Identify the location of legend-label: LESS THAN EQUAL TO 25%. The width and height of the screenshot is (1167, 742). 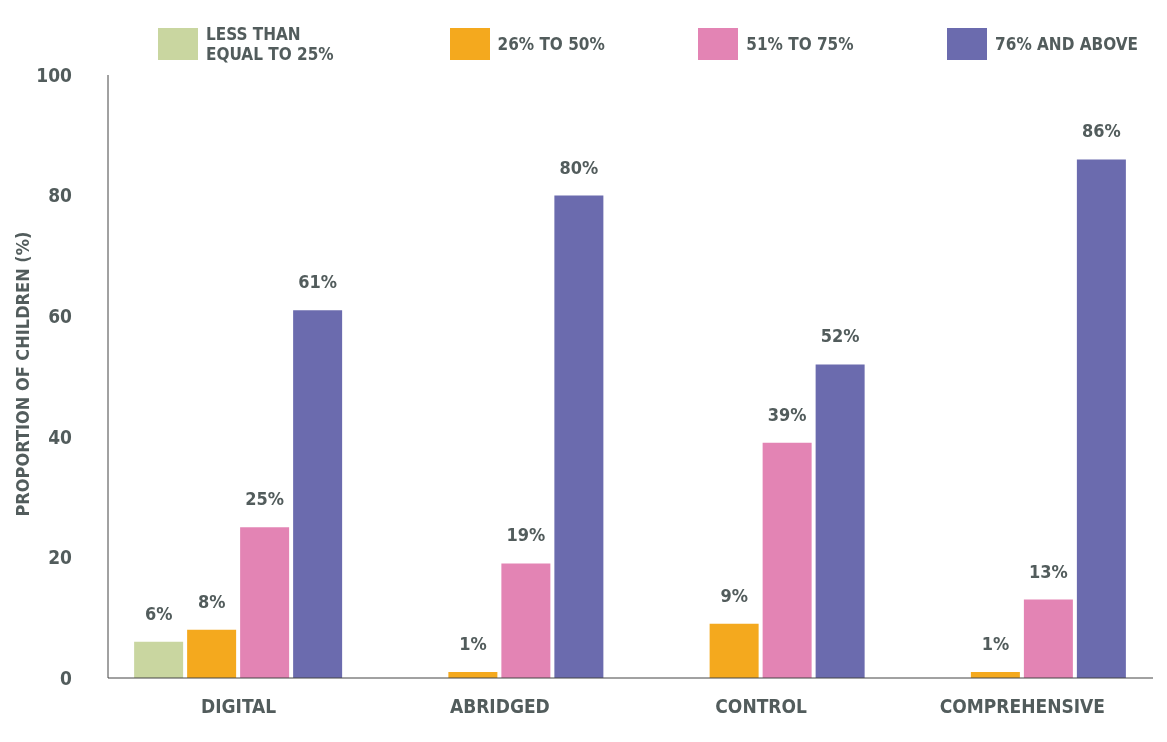
(270, 44).